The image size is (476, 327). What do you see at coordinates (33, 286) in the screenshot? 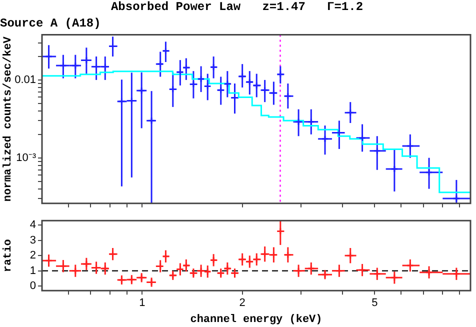
I see `y-tick-label: 0` at bounding box center [33, 286].